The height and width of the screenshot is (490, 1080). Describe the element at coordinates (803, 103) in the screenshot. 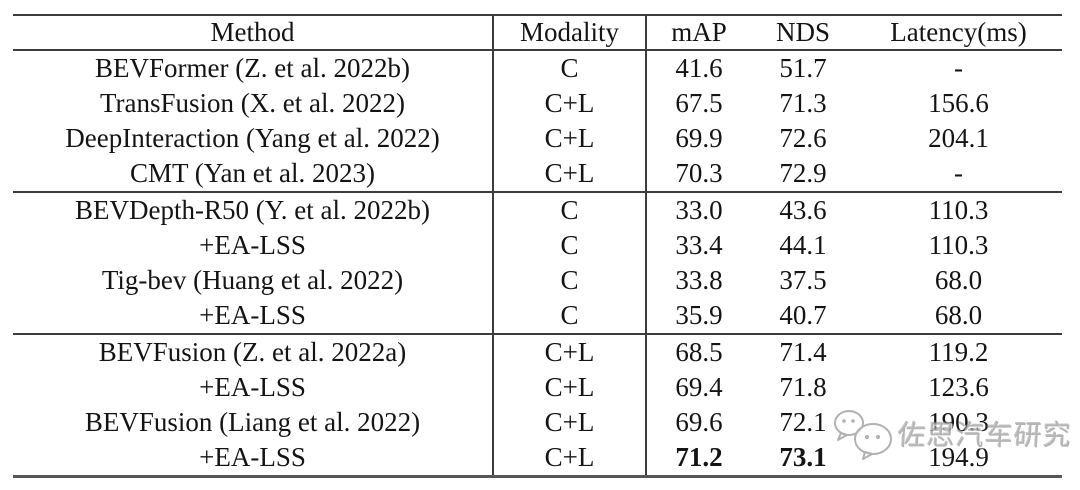

I see `nds-cell: 71.3` at that location.